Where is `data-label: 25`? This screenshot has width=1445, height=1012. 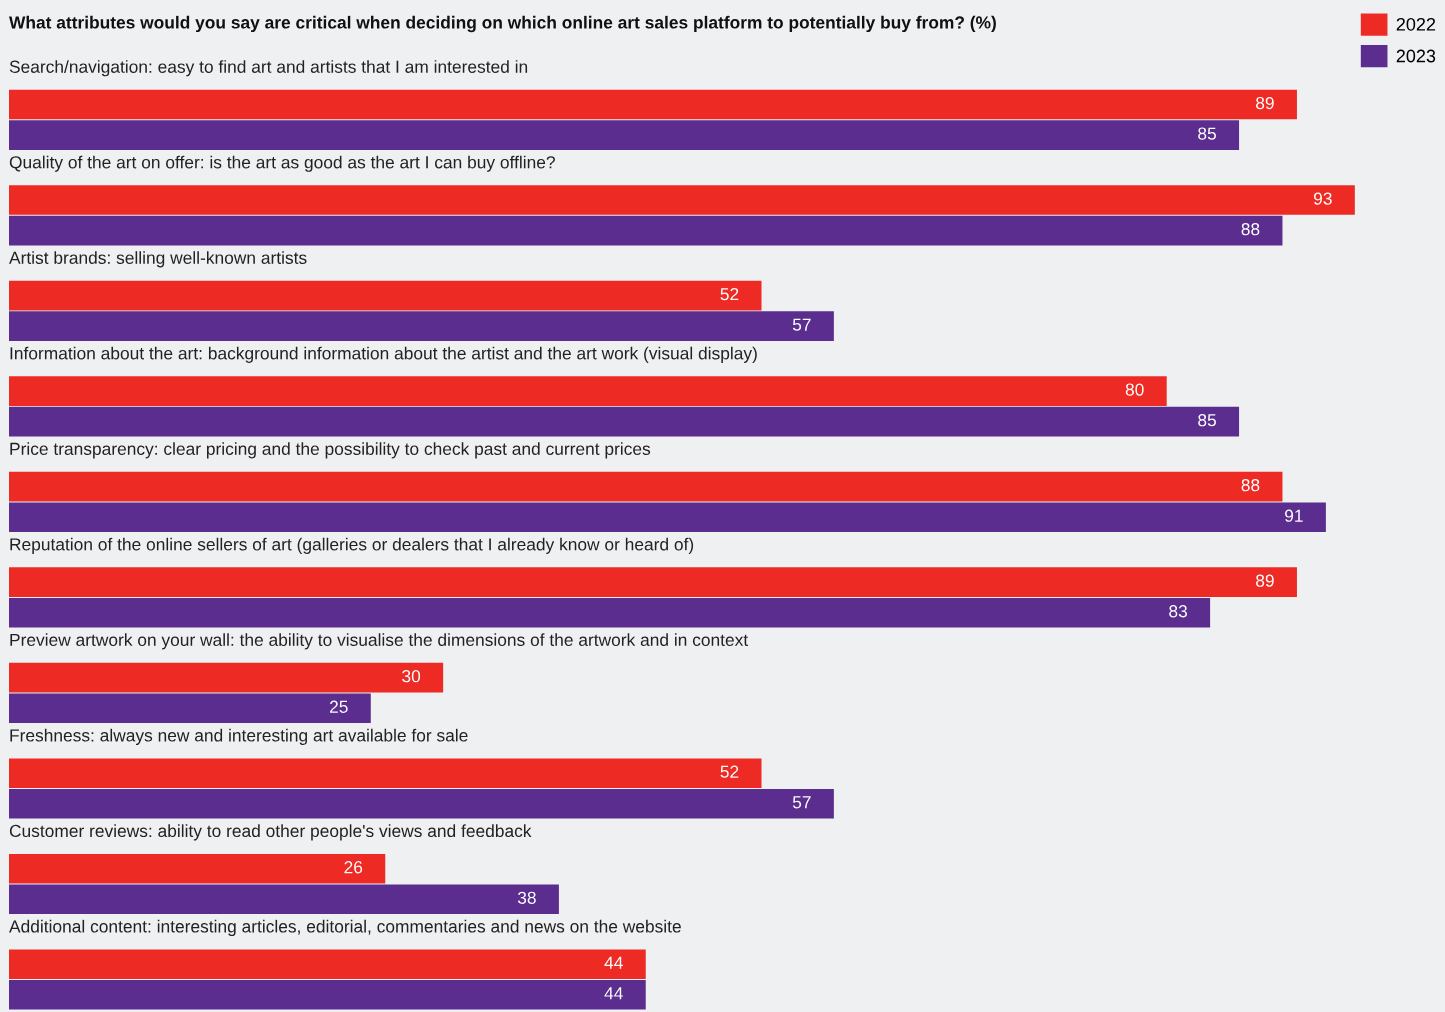 data-label: 25 is located at coordinates (338, 706).